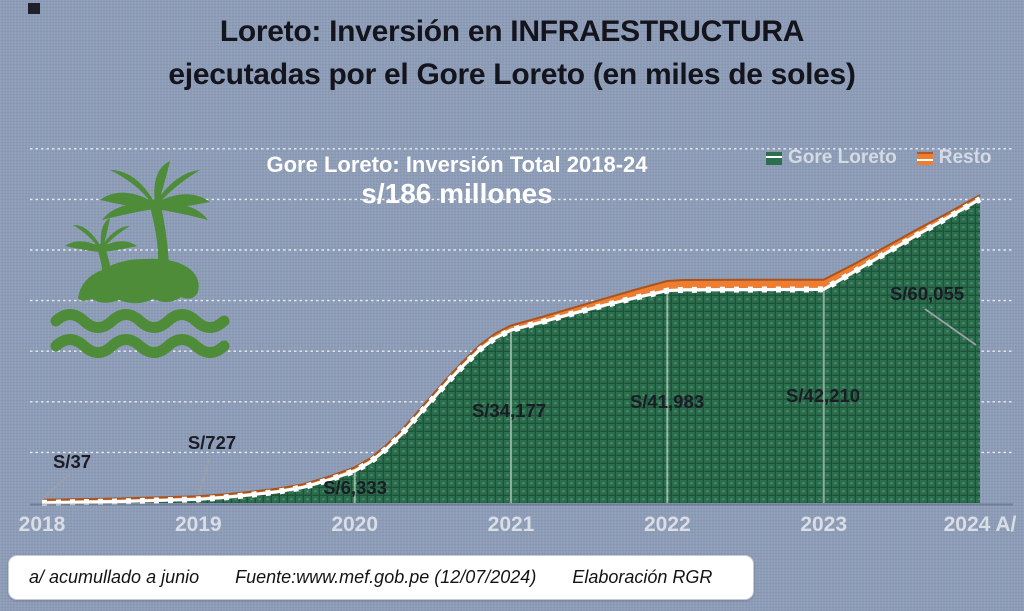 The image size is (1024, 611). Describe the element at coordinates (774, 158) in the screenshot. I see `gore-loreto-swatch-icon` at that location.